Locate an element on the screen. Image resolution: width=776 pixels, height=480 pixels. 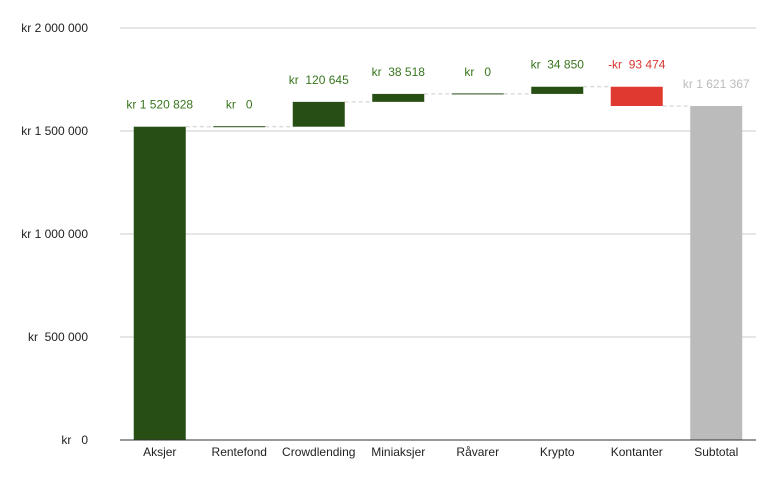
category-label: Krypto is located at coordinates (557, 452).